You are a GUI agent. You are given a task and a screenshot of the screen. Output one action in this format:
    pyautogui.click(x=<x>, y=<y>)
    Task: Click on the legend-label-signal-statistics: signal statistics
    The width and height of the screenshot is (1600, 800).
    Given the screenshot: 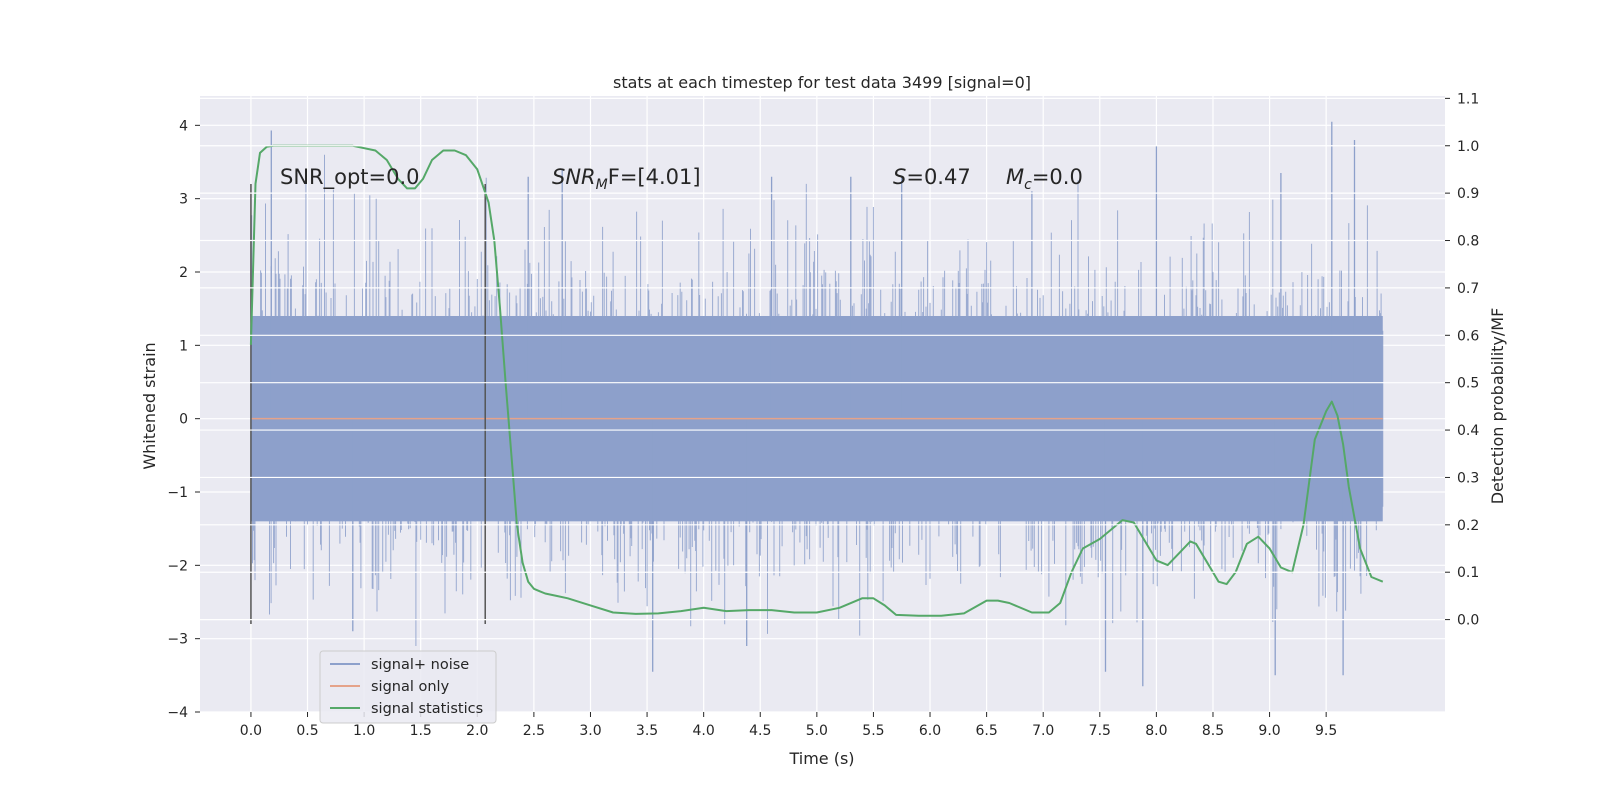 What is the action you would take?
    pyautogui.click(x=427, y=709)
    